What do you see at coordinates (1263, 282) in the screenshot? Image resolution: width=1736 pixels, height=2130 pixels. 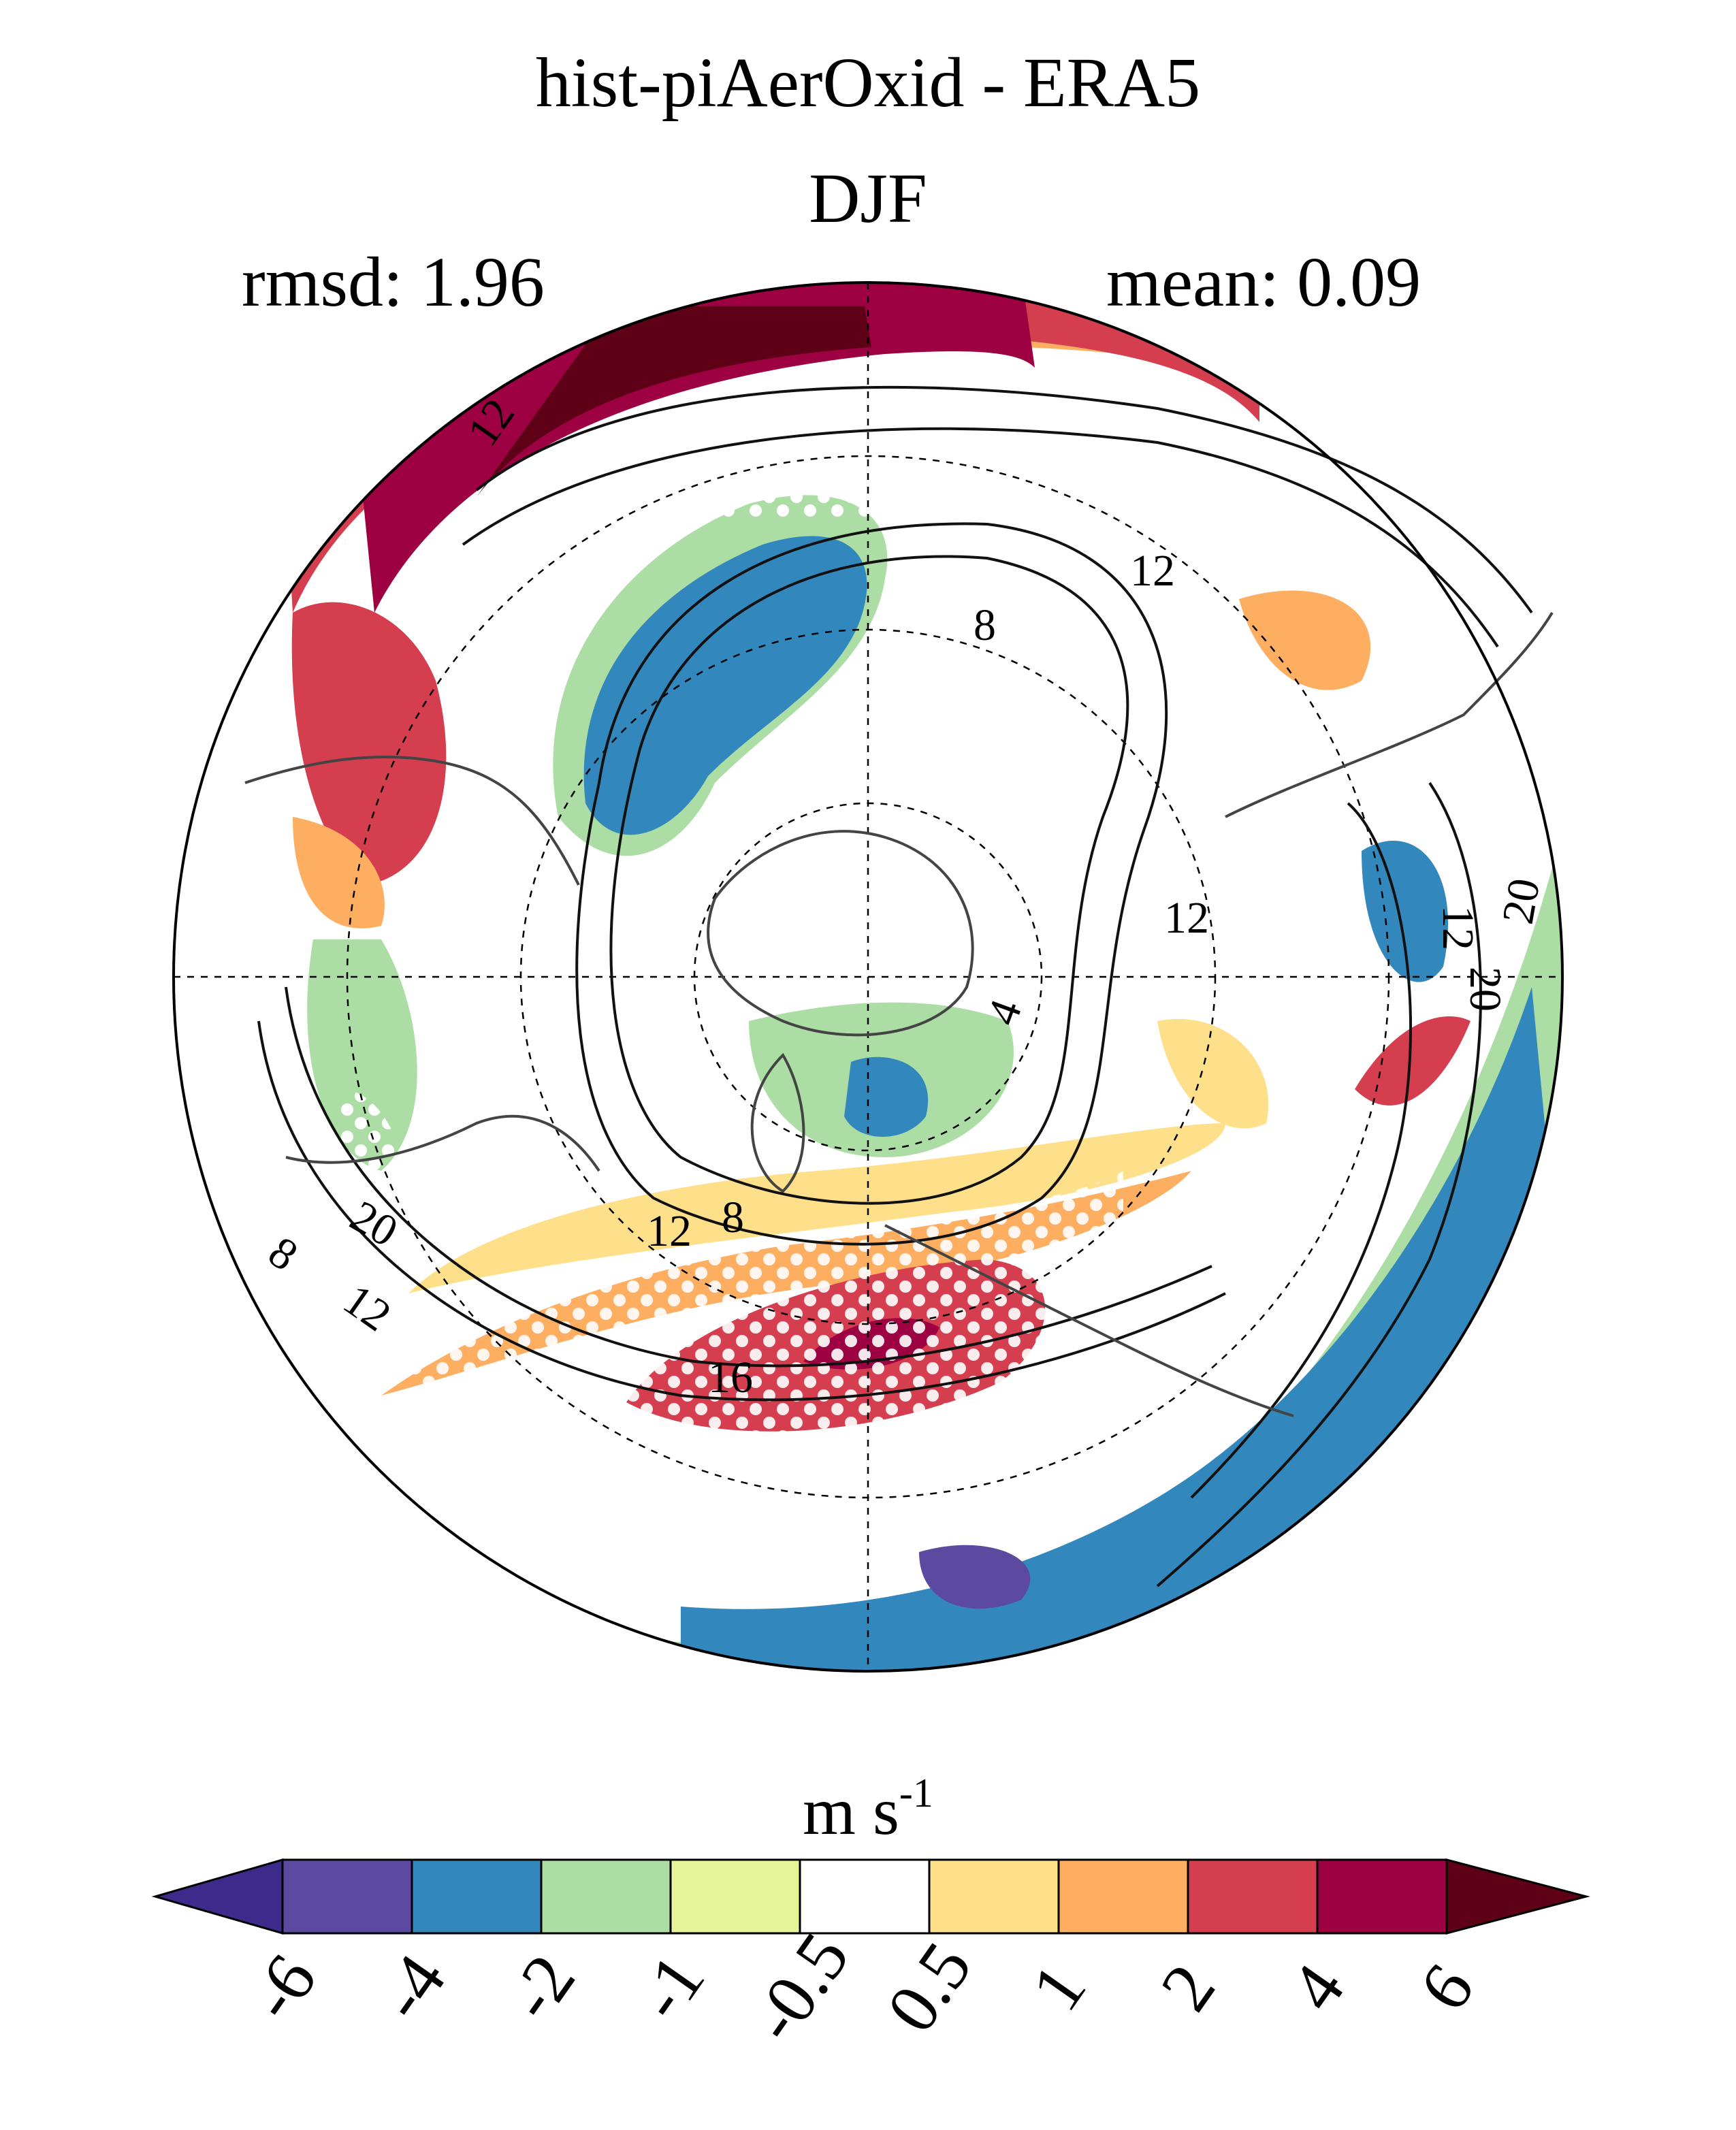 I see `mean-label: mean: 0.09` at bounding box center [1263, 282].